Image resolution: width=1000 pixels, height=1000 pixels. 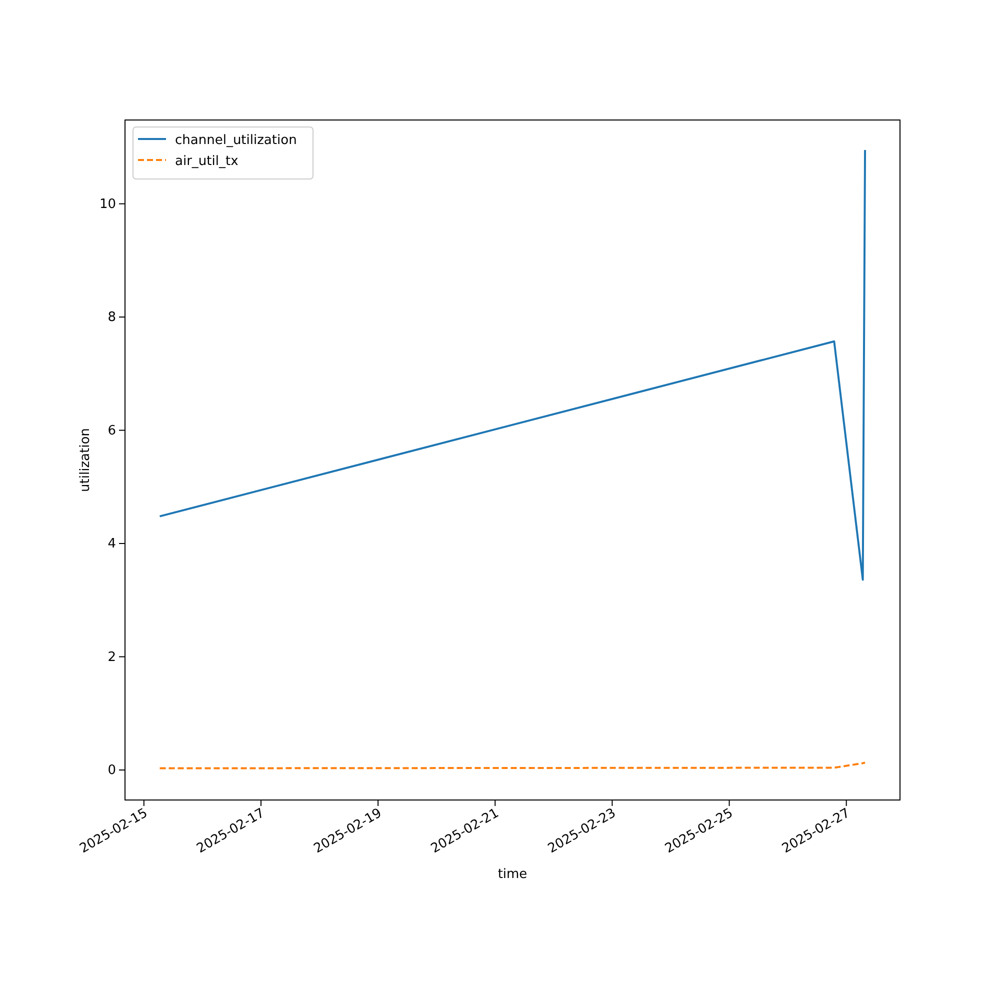 What do you see at coordinates (112, 430) in the screenshot?
I see `y-tick-label: 6` at bounding box center [112, 430].